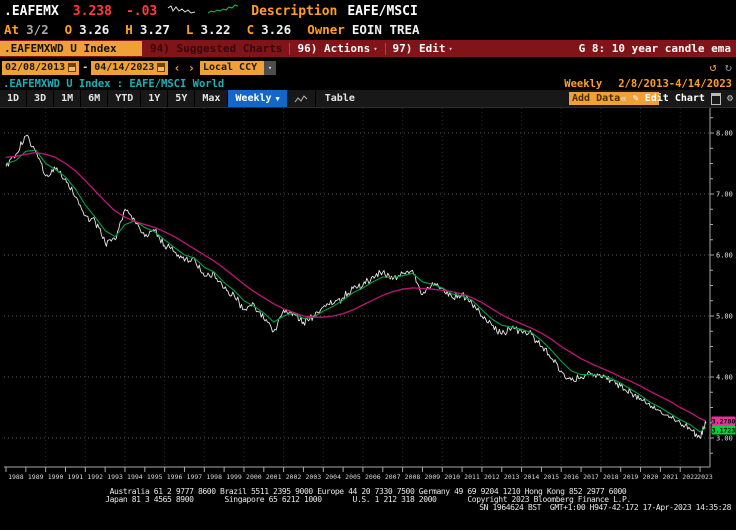  Describe the element at coordinates (135, 477) in the screenshot. I see `x-tick-label: 1994` at that location.